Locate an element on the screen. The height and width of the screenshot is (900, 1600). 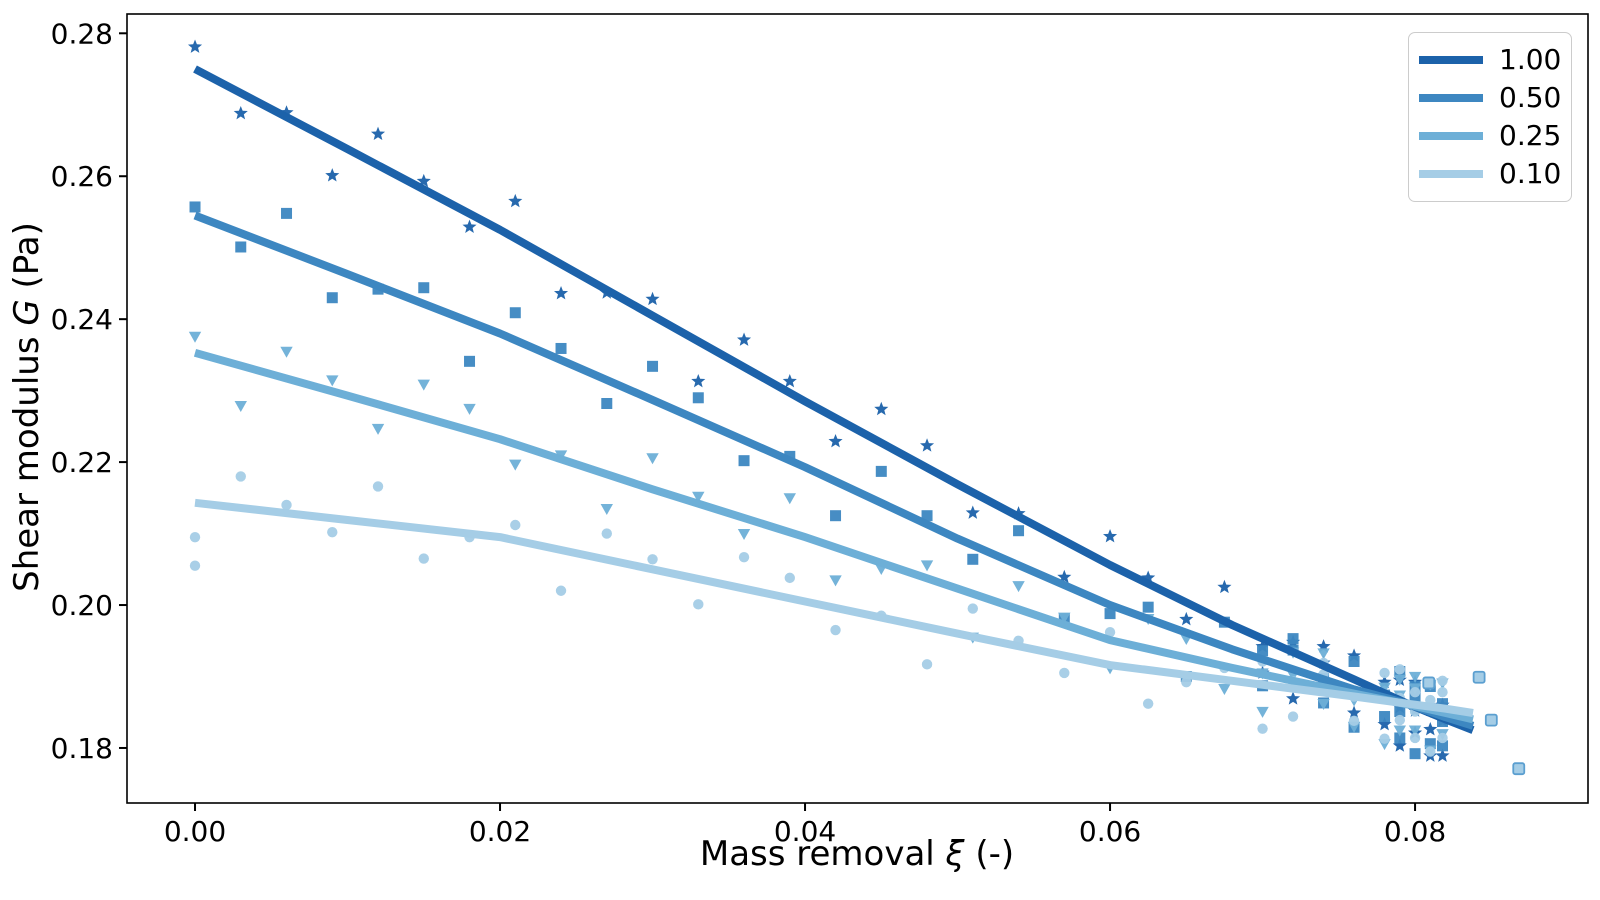
g-symbol: G is located at coordinates (27, 312).